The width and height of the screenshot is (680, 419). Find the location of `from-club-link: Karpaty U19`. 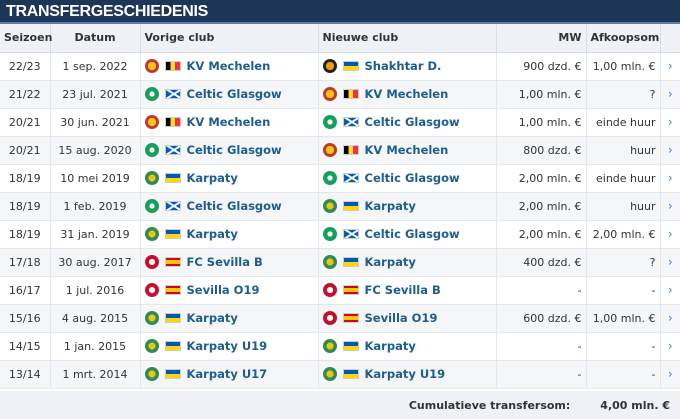

from-club-link: Karpaty U19 is located at coordinates (227, 346).